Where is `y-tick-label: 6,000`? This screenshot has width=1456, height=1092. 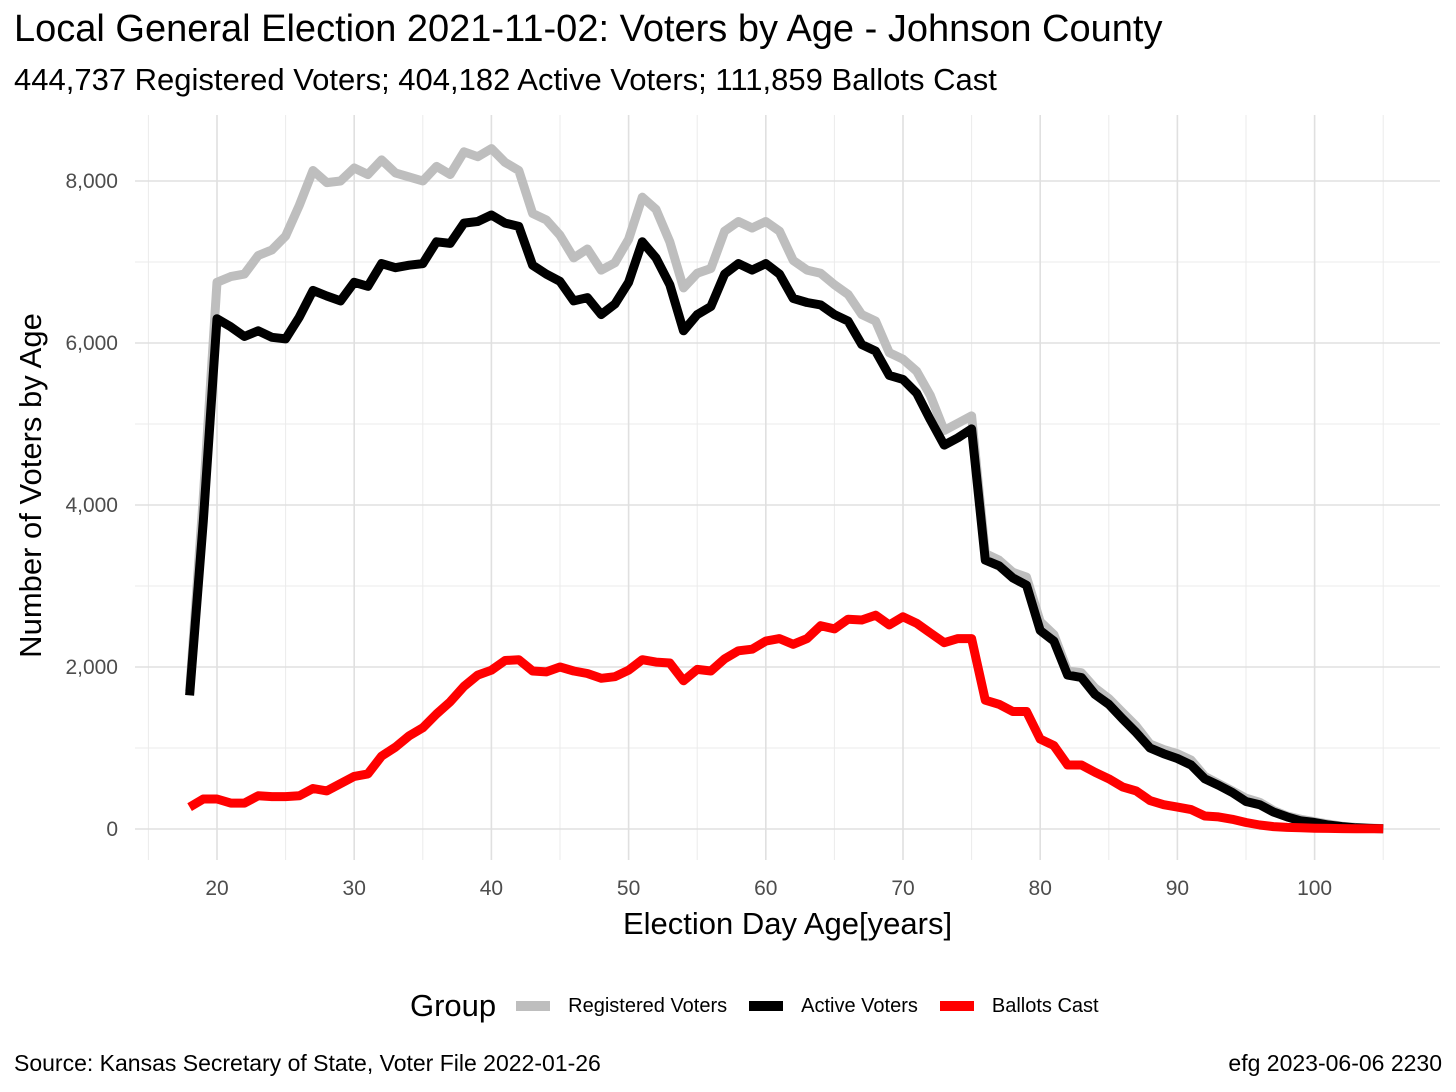
y-tick-label: 6,000 is located at coordinates (91, 343).